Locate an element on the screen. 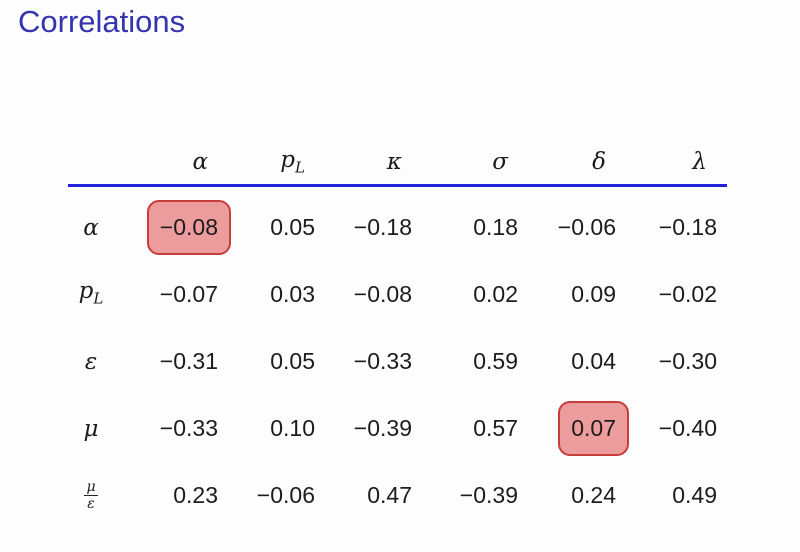 The image size is (800, 552). sigma-symbol: σ is located at coordinates (500, 161).